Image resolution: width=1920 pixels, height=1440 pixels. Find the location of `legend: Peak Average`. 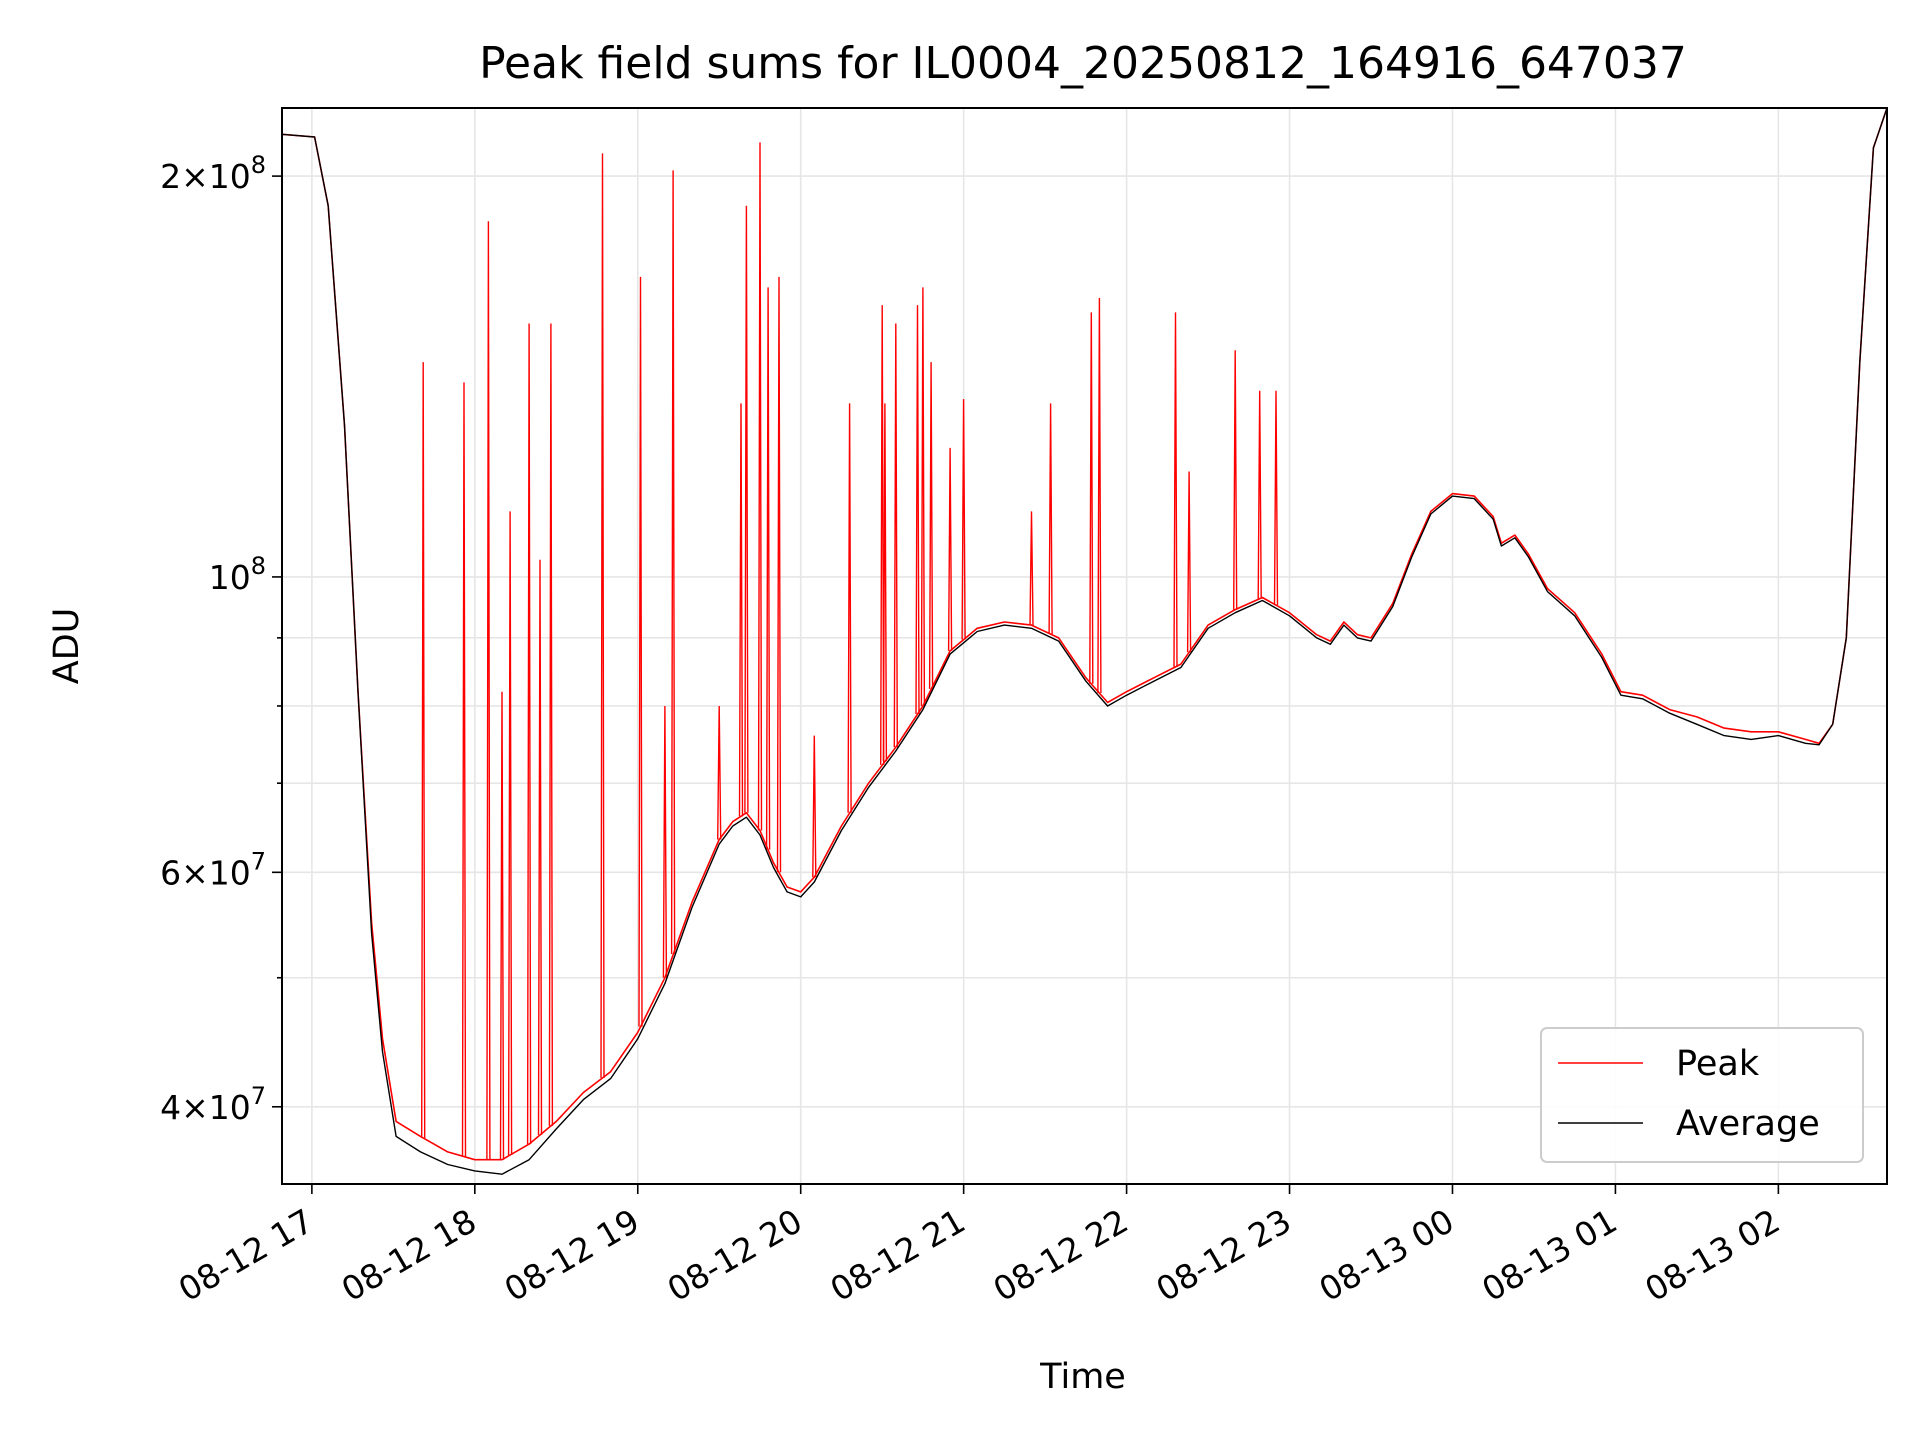

legend: Peak Average is located at coordinates (1702, 1095).